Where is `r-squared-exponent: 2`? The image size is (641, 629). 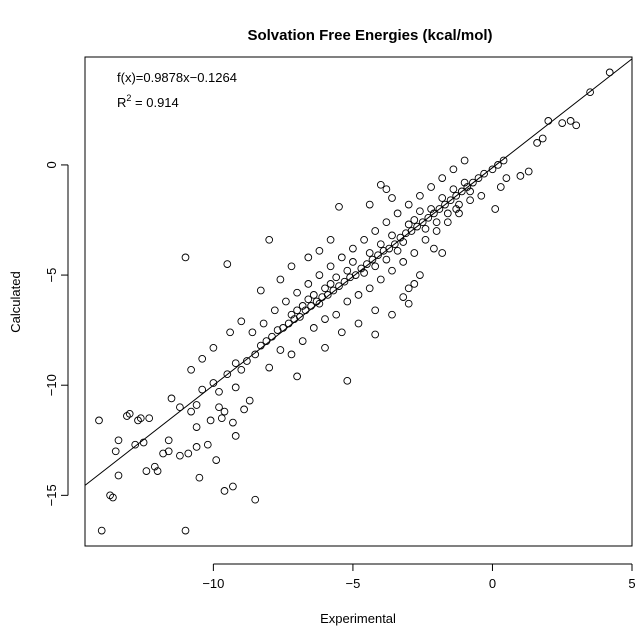
r-squared-exponent: 2 is located at coordinates (128, 98).